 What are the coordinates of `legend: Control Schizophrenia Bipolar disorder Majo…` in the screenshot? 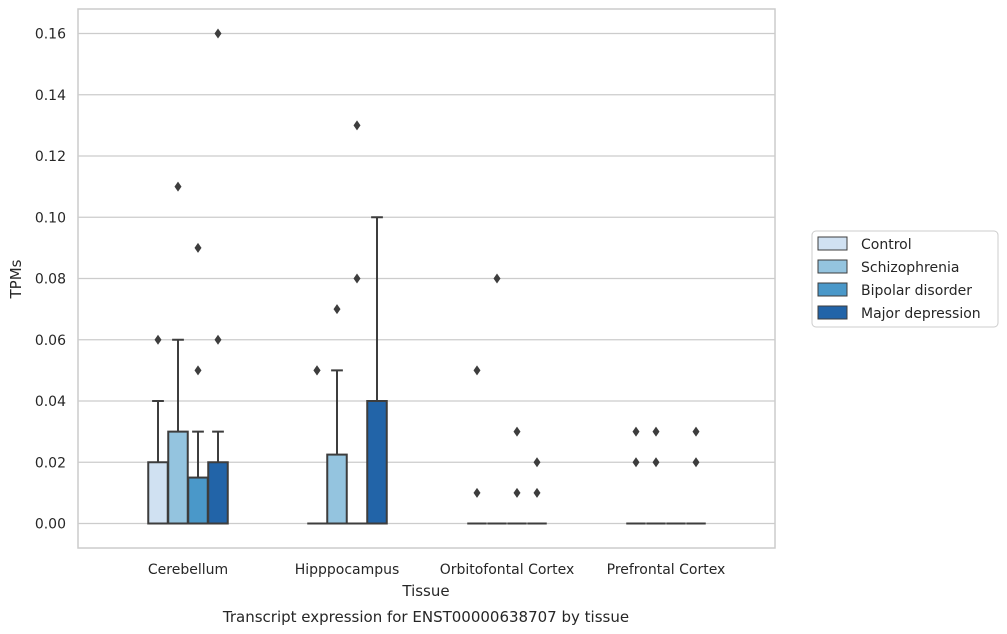 It's located at (905, 279).